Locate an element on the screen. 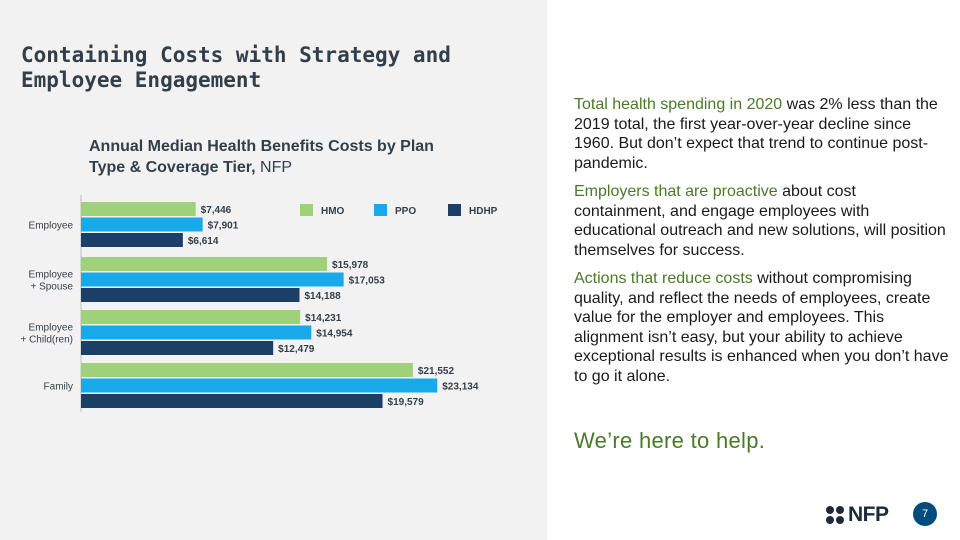 The height and width of the screenshot is (540, 960). category-label-2-1: + Child(ren) is located at coordinates (46, 340).